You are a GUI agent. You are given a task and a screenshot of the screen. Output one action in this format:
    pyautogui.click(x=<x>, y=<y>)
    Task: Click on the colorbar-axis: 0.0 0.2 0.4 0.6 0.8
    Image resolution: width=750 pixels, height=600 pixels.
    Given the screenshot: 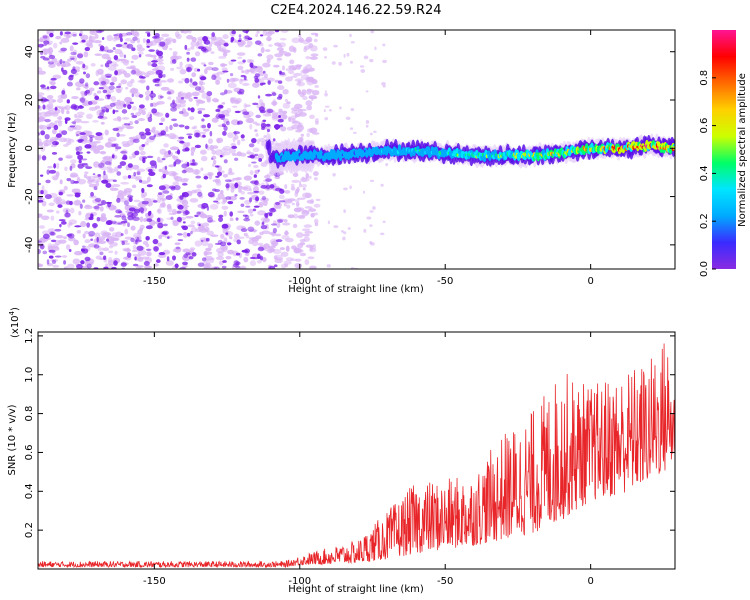 What is the action you would take?
    pyautogui.click(x=707, y=173)
    